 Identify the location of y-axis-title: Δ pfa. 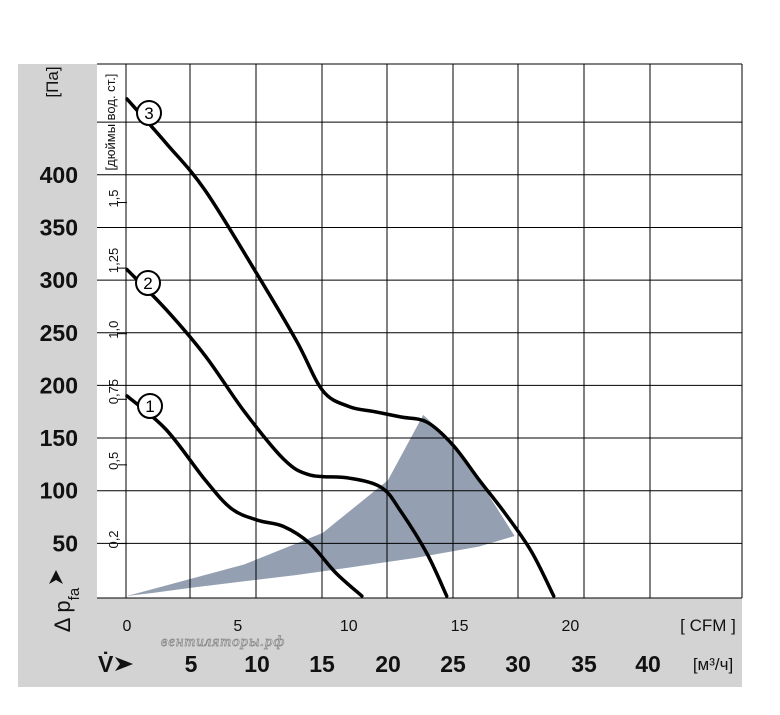
(66, 601).